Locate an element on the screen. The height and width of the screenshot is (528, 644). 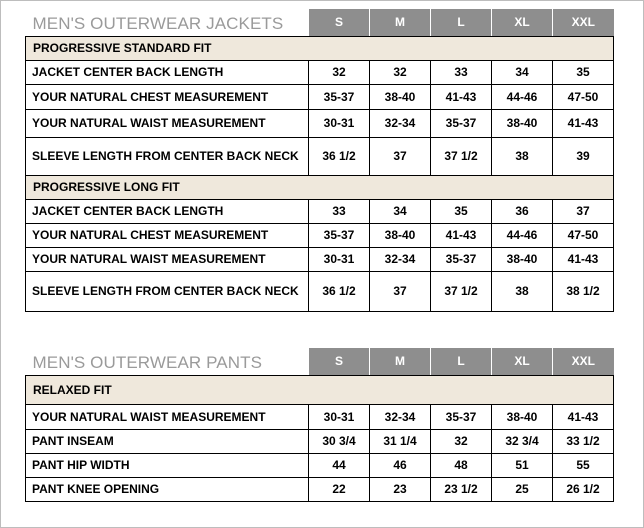
row-label: PANT HIP WIDTH is located at coordinates (167, 465).